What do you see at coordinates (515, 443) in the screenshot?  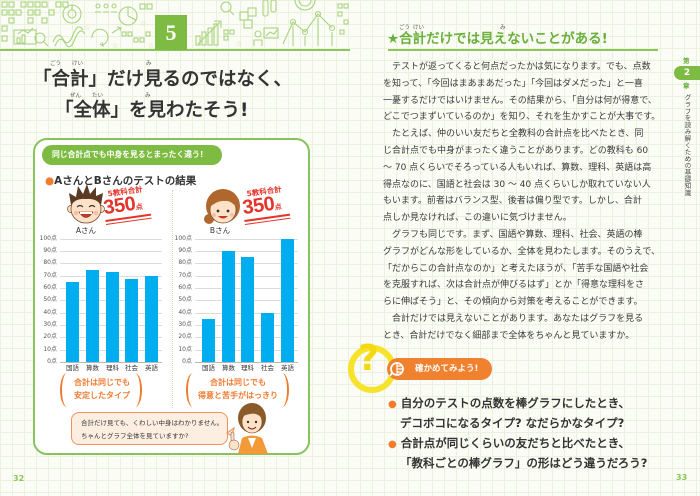 I see `check-item-text: 合計点が同じくらいの友だちと比べたとき、` at bounding box center [515, 443].